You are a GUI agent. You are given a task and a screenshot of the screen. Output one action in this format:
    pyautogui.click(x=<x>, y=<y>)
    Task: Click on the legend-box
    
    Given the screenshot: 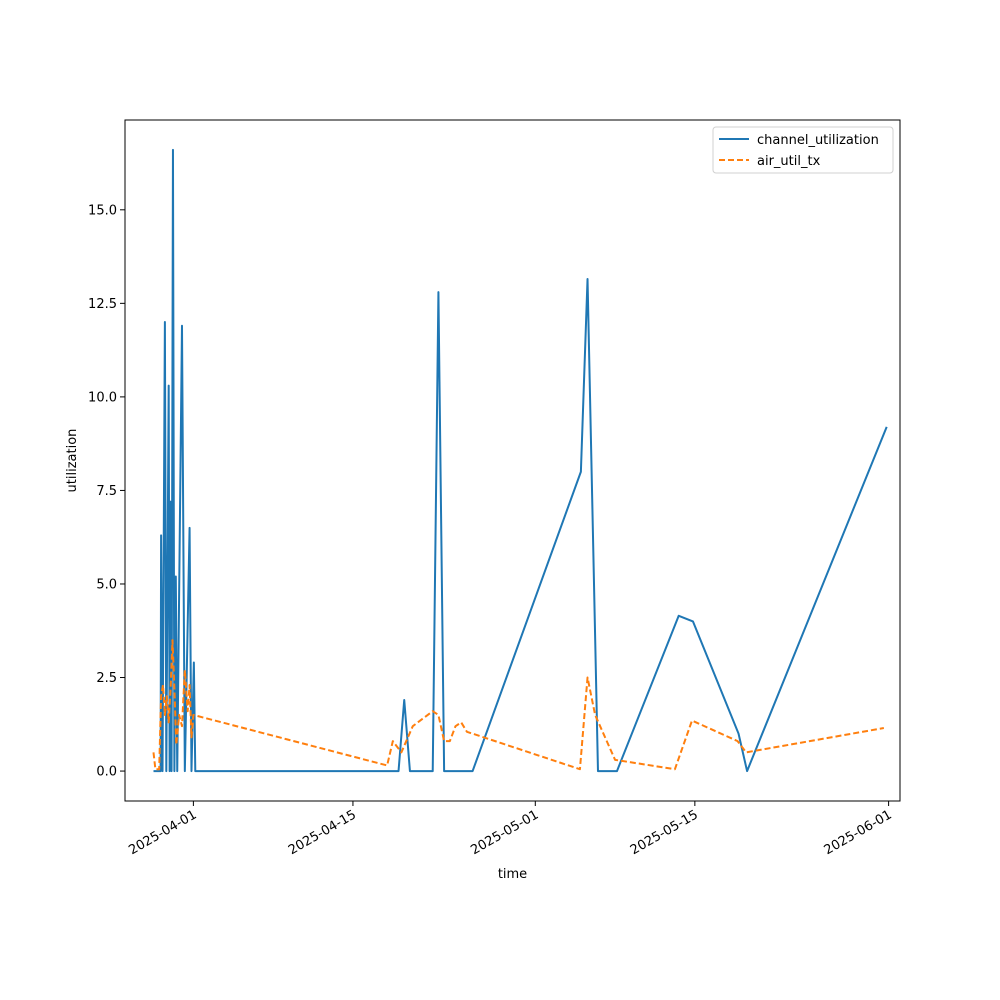 What is the action you would take?
    pyautogui.click(x=803, y=150)
    